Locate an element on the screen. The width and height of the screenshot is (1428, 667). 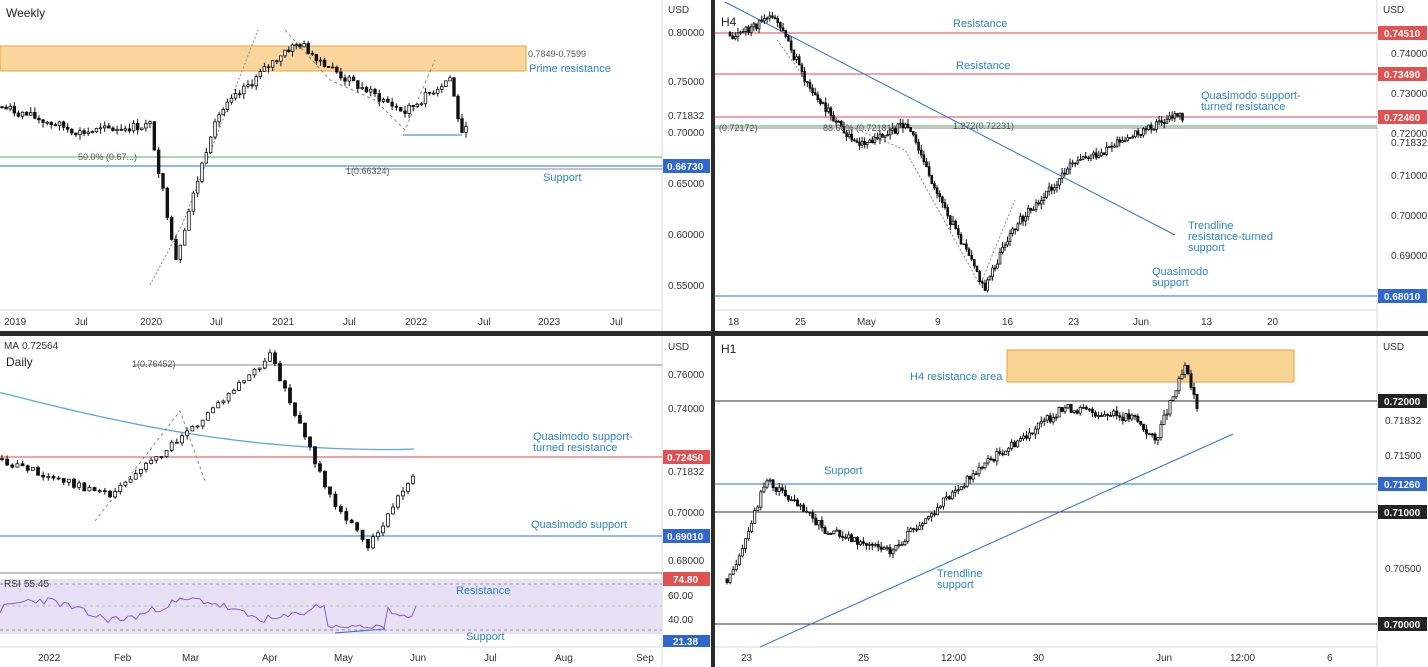
fib-1272-label: 1.272(0.72231) is located at coordinates (983, 126).